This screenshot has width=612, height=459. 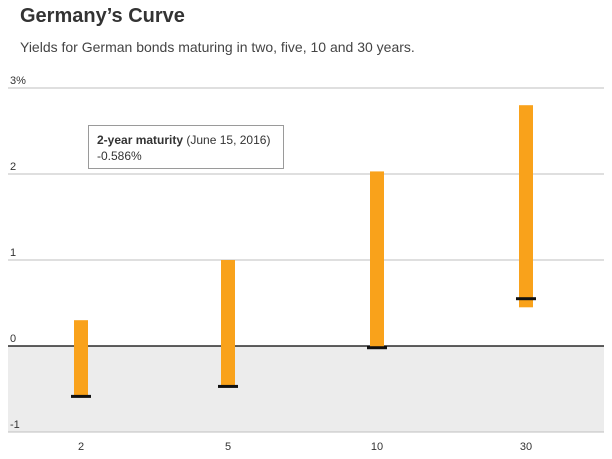 I want to click on y-axis-tick-labels: 3% 2 1 0 -1, so click(x=18, y=253).